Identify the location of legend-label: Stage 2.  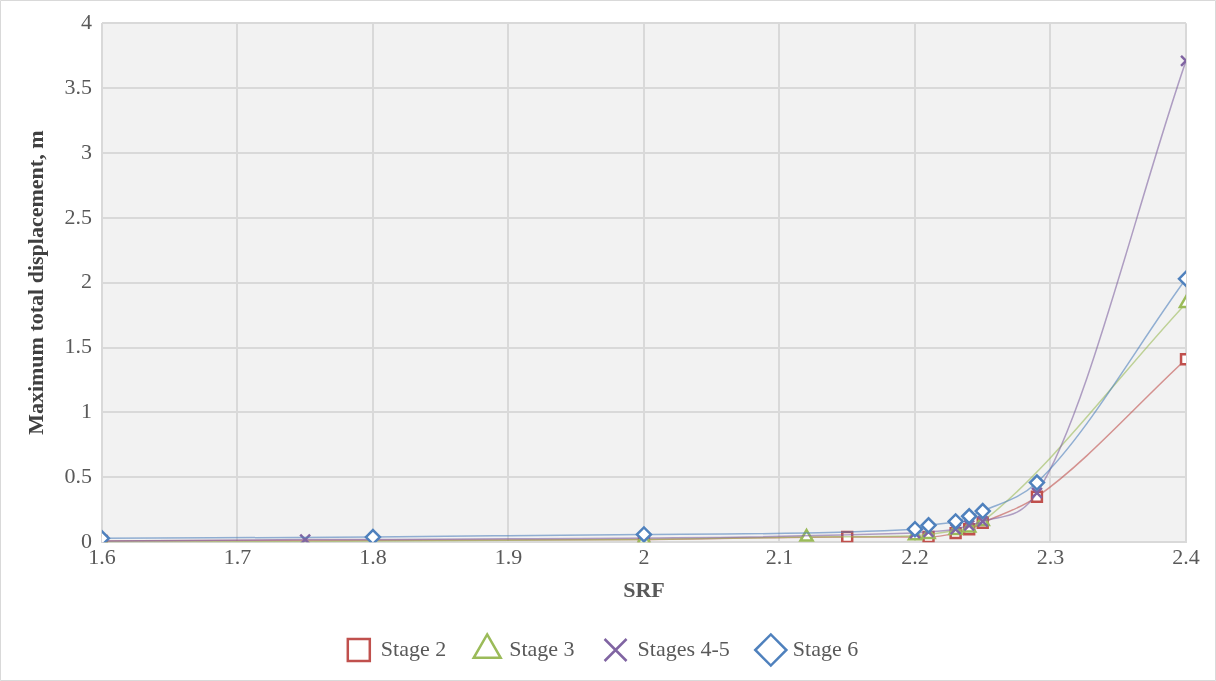
(413, 648).